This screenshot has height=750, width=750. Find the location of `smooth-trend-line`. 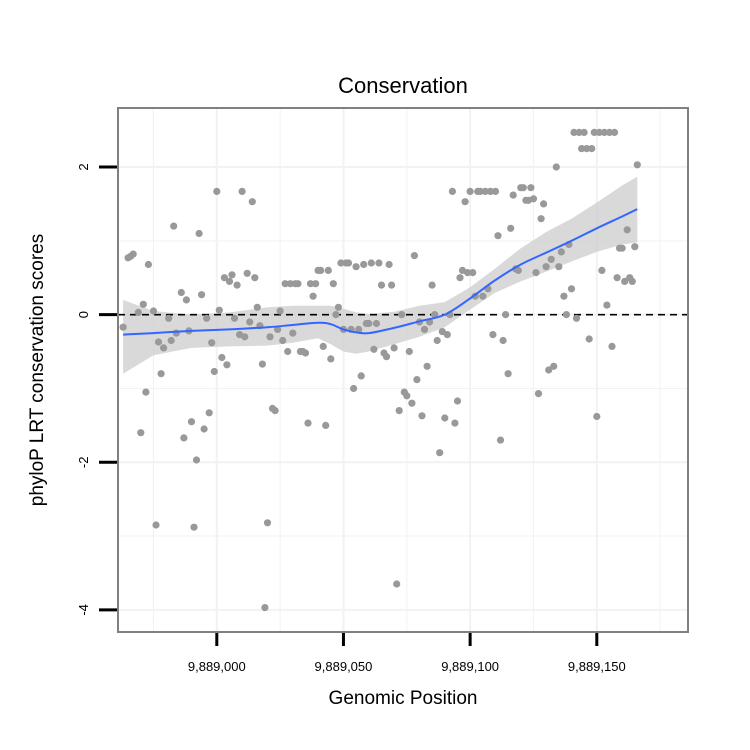

smooth-trend-line is located at coordinates (380, 272).